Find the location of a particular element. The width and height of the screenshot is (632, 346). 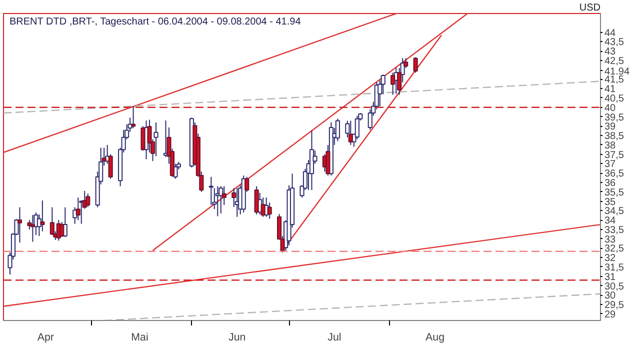

x-tick-label: Jul is located at coordinates (335, 338).